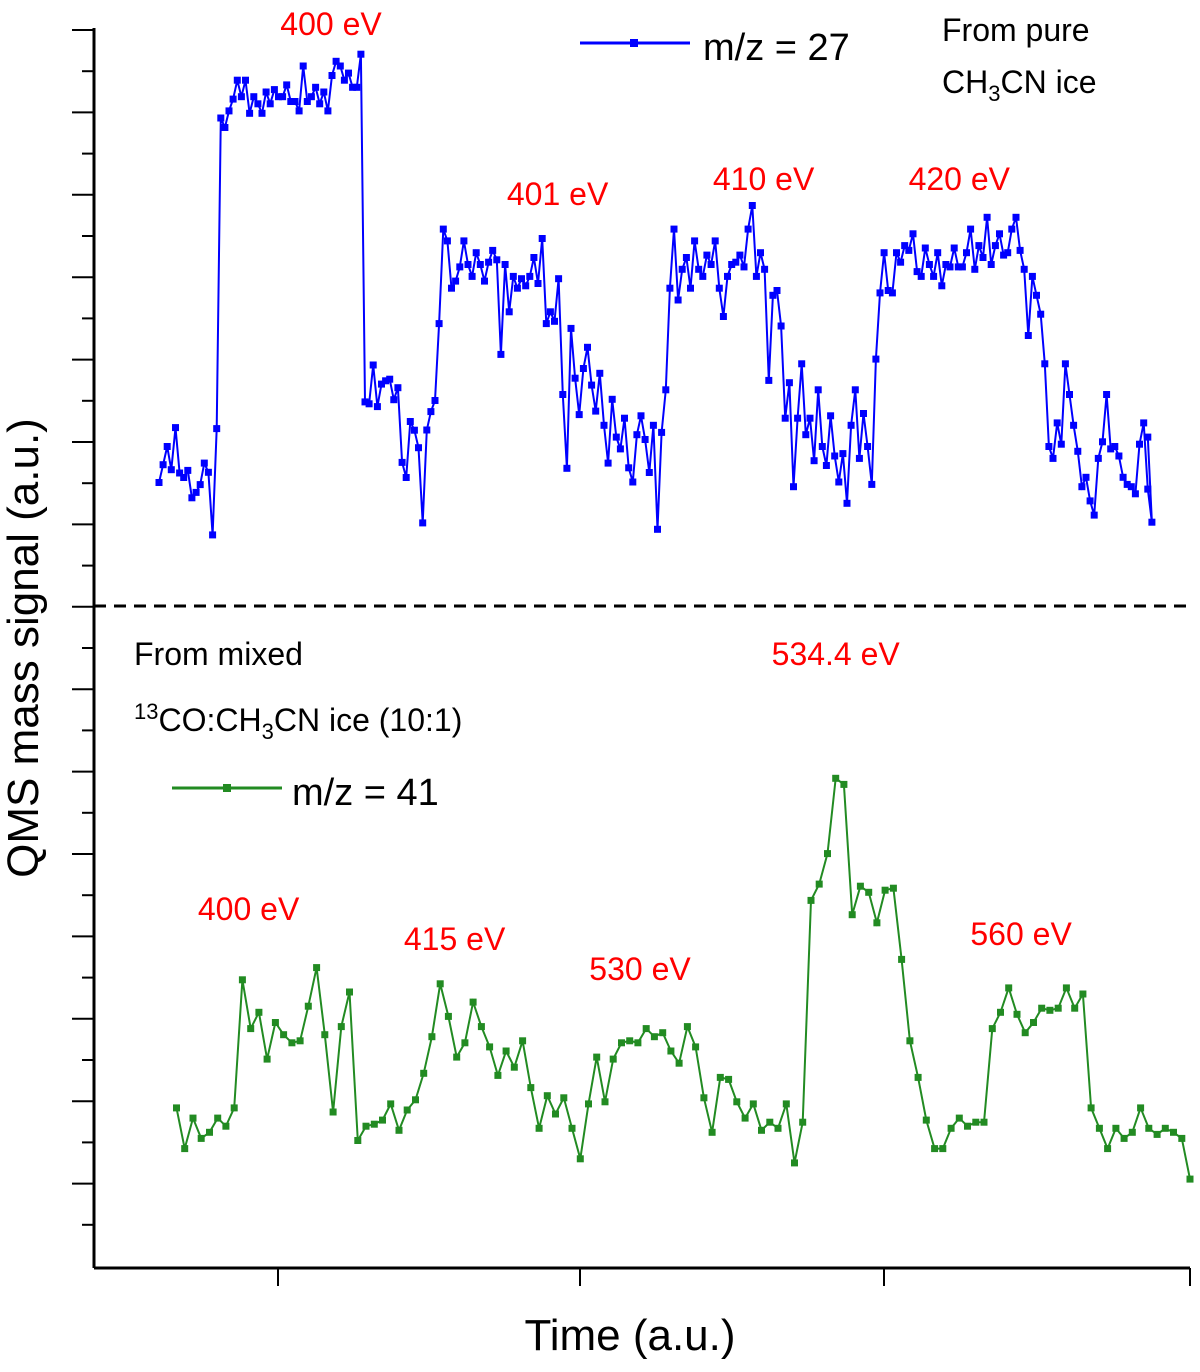 This screenshot has width=1200, height=1372. Describe the element at coordinates (1016, 30) in the screenshot. I see `annotation-top-line1: From pure` at that location.